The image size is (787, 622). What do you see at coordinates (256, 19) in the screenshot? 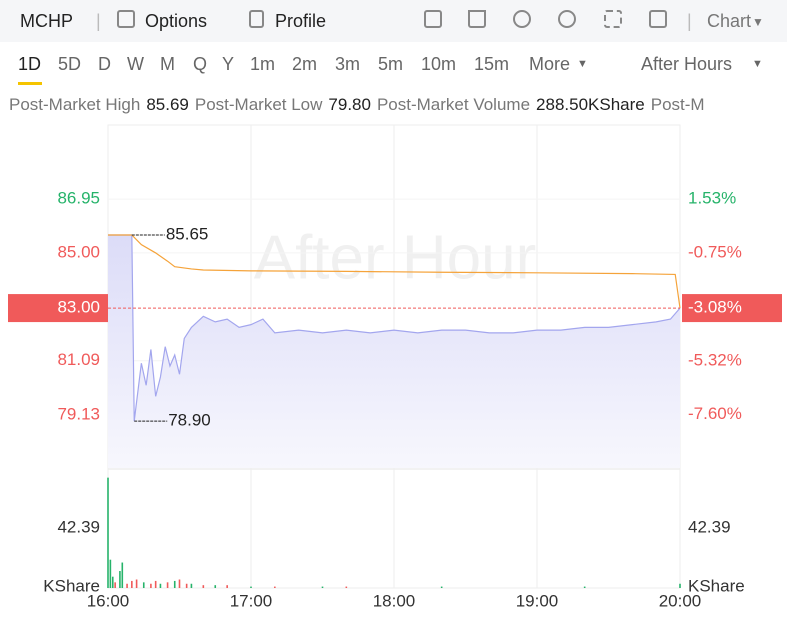
I see `profile-icon` at bounding box center [256, 19].